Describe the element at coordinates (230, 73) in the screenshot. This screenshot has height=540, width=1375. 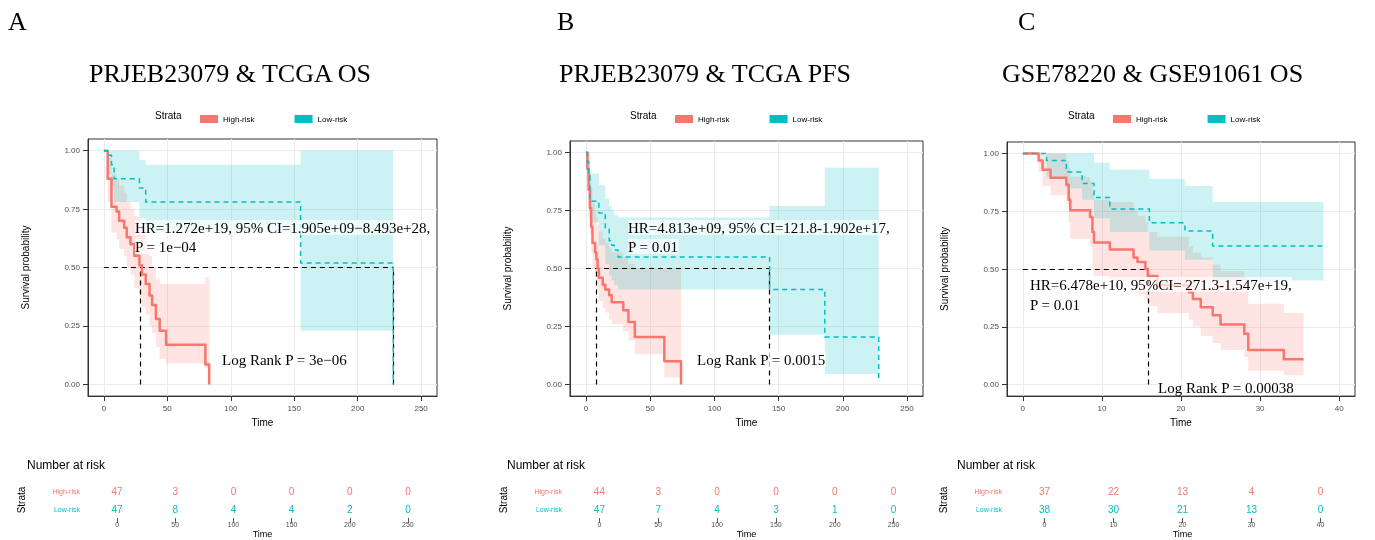
I see `chart-title: PRJEB23079 & TCGA OS` at that location.